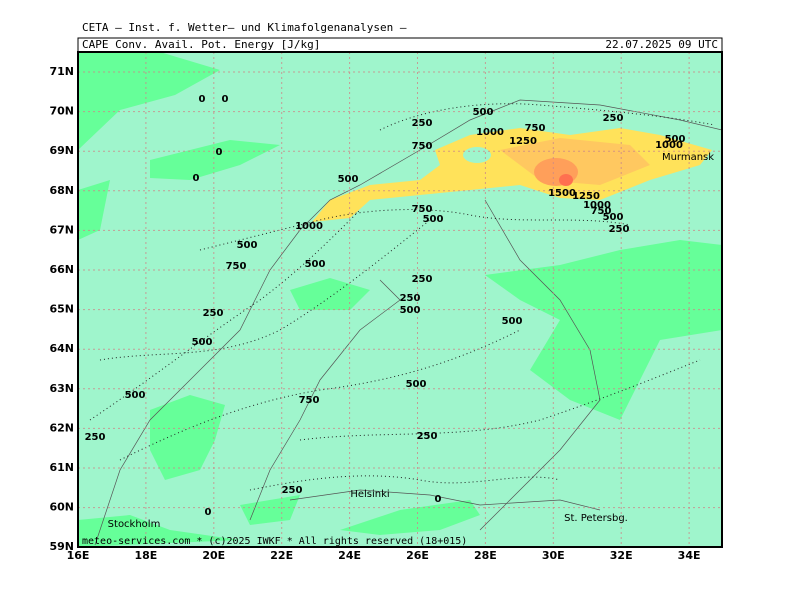 The image size is (800, 600). What do you see at coordinates (61, 546) in the screenshot?
I see `lat-label: 59N` at bounding box center [61, 546].